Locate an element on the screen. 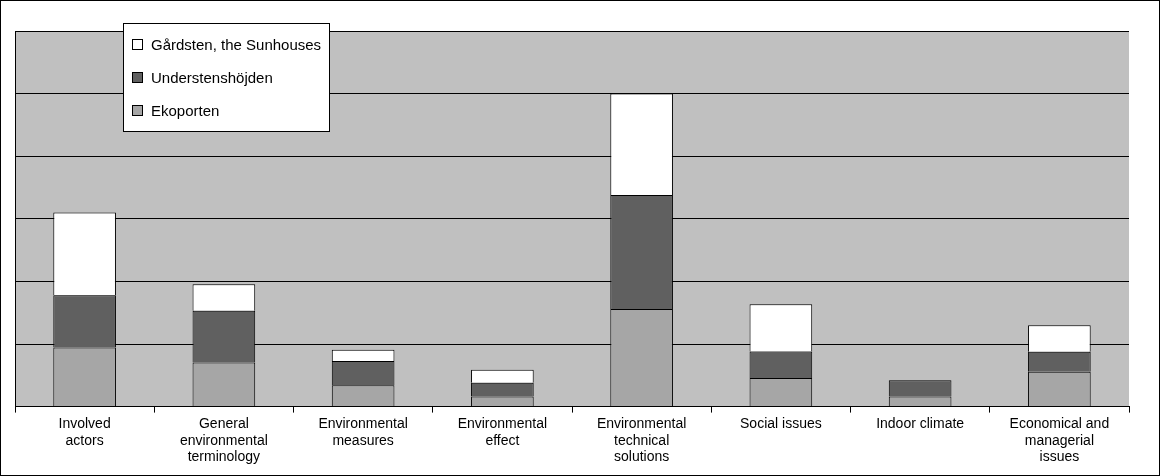 The width and height of the screenshot is (1160, 476). legend-label: Understenshöjden is located at coordinates (212, 77).